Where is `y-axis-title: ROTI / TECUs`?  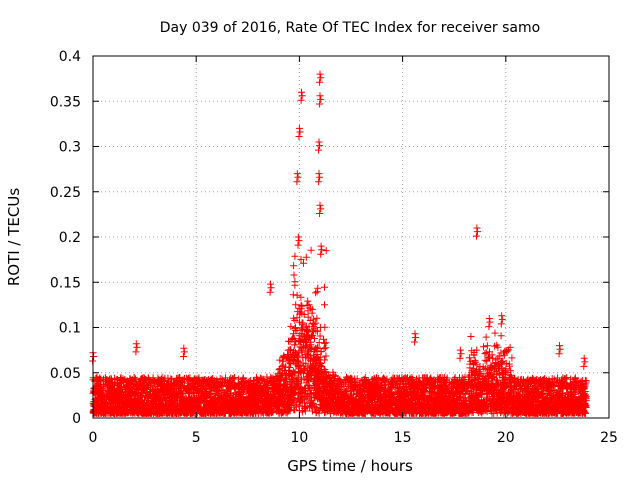
y-axis-title: ROTI / TECUs is located at coordinates (14, 237).